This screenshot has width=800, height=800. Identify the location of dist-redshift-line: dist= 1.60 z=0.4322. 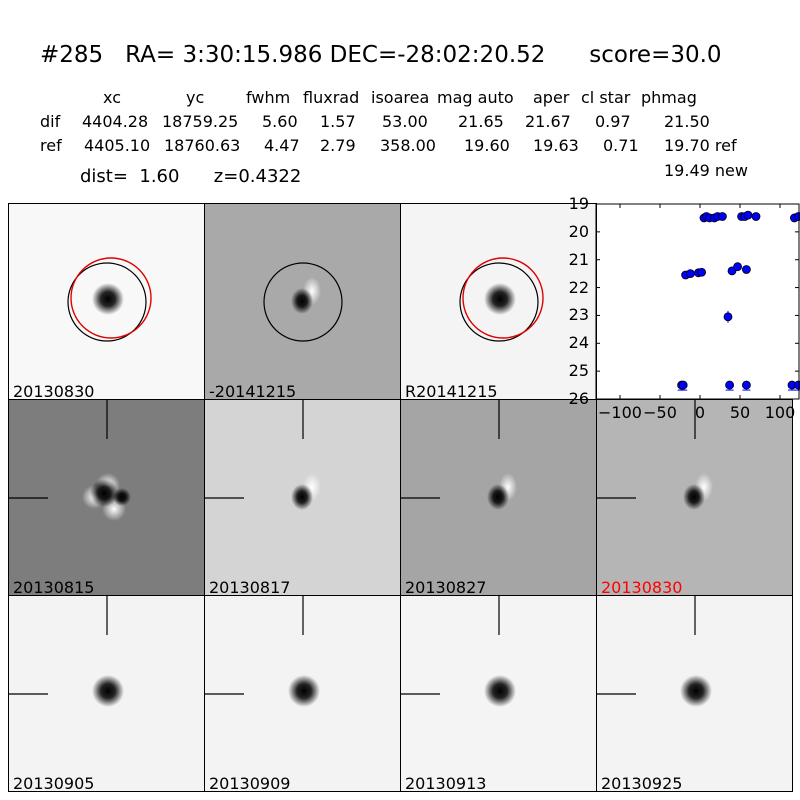
(191, 176).